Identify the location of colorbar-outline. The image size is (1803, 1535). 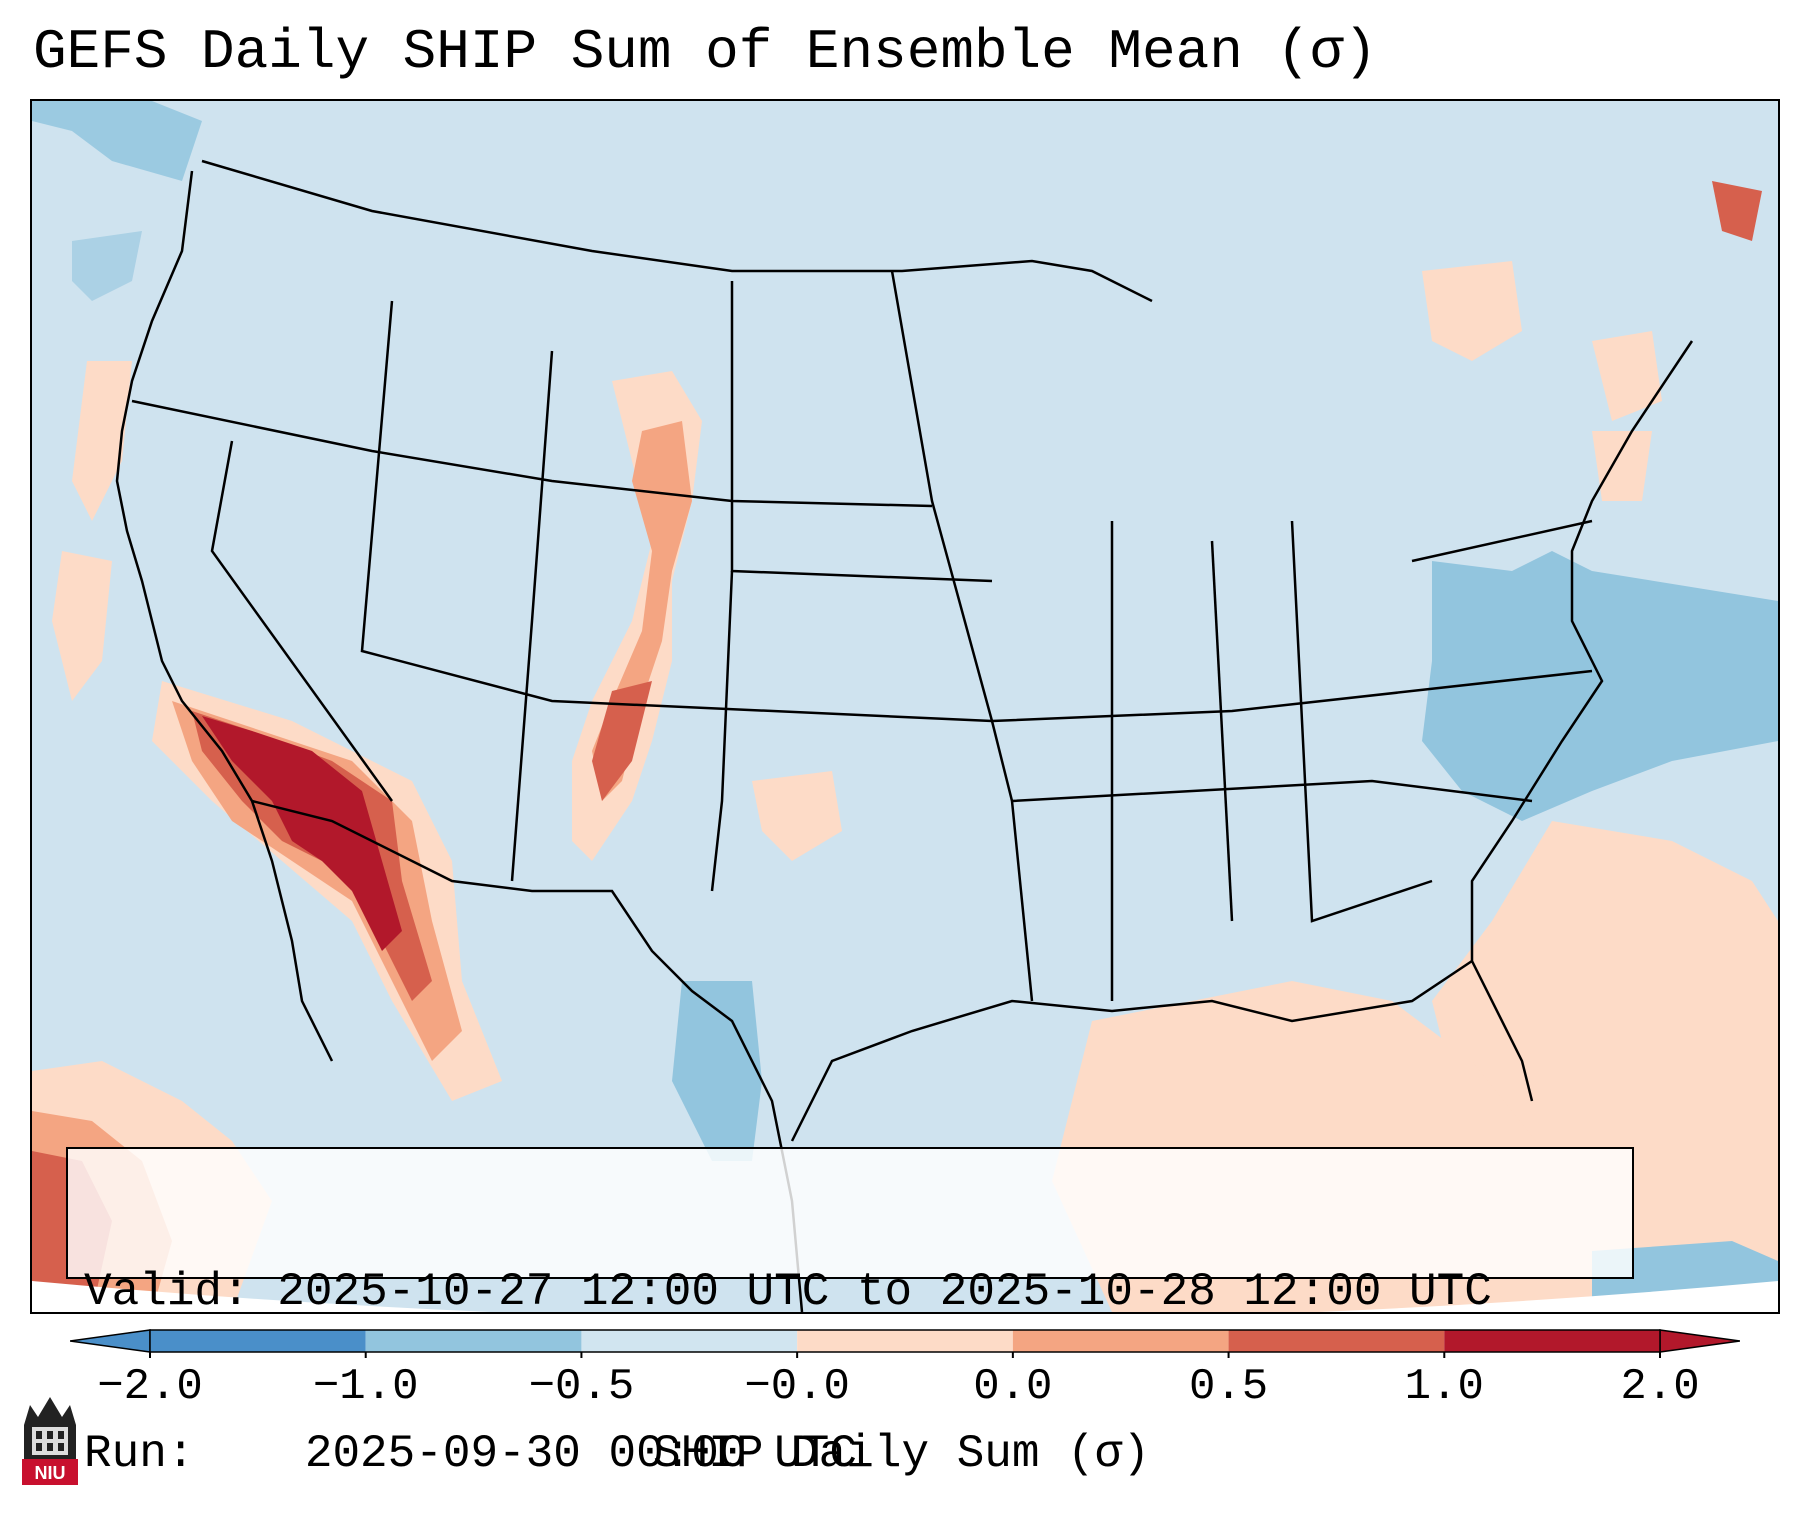
(905, 1341).